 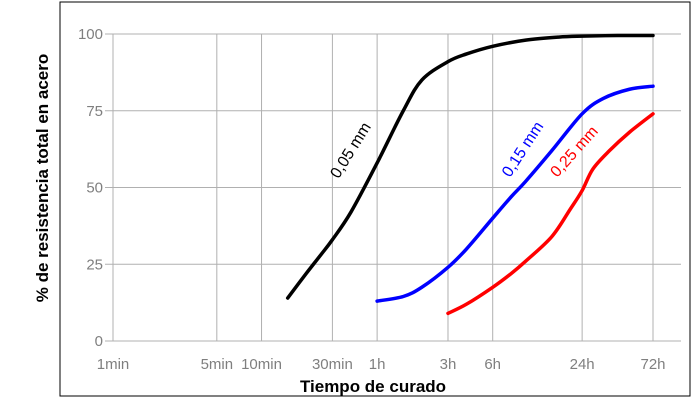 What do you see at coordinates (42, 178) in the screenshot?
I see `y-axis-title: % de resistencia total en acero` at bounding box center [42, 178].